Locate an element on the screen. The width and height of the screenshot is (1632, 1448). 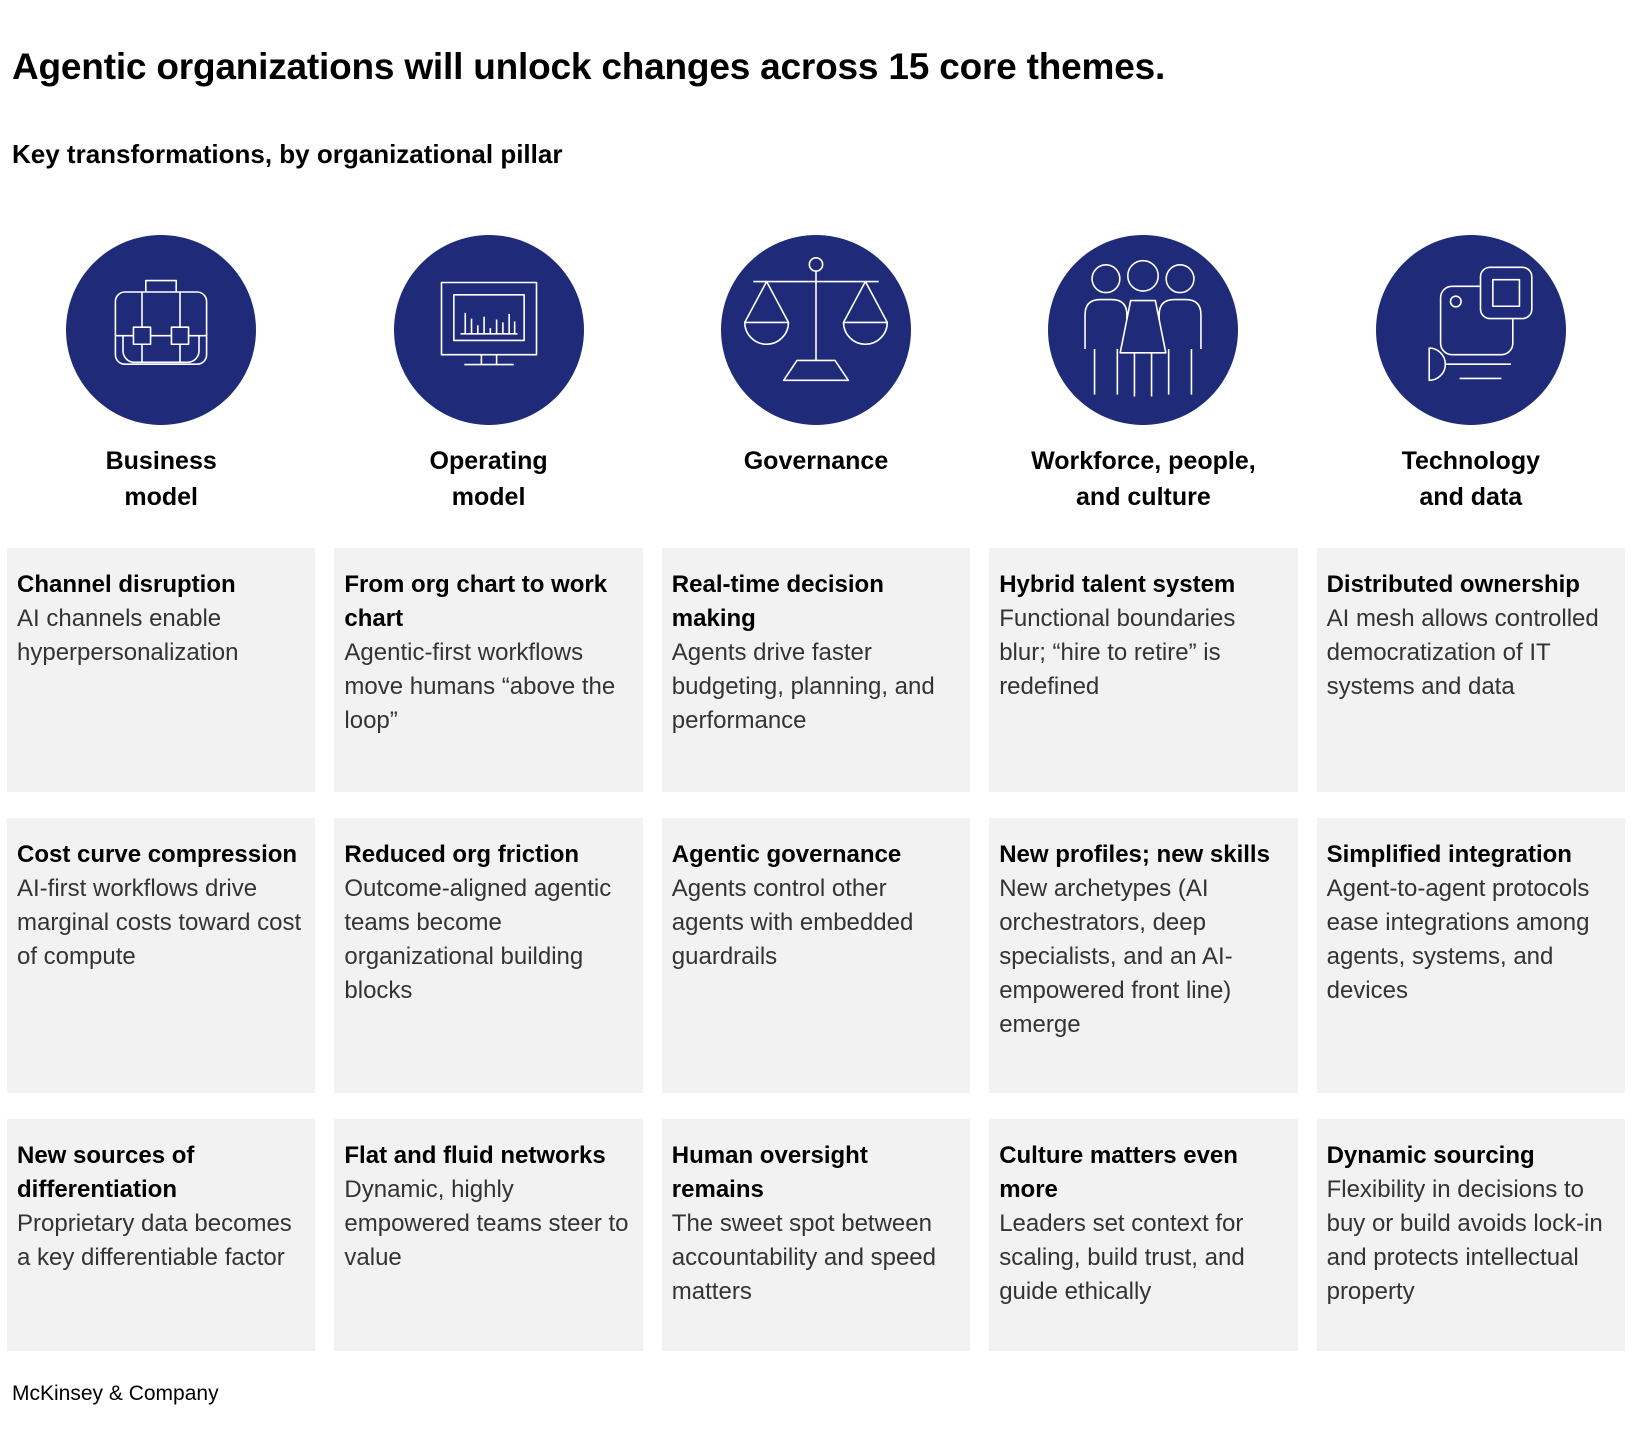
card-title: New profiles; new skills is located at coordinates (1134, 854).